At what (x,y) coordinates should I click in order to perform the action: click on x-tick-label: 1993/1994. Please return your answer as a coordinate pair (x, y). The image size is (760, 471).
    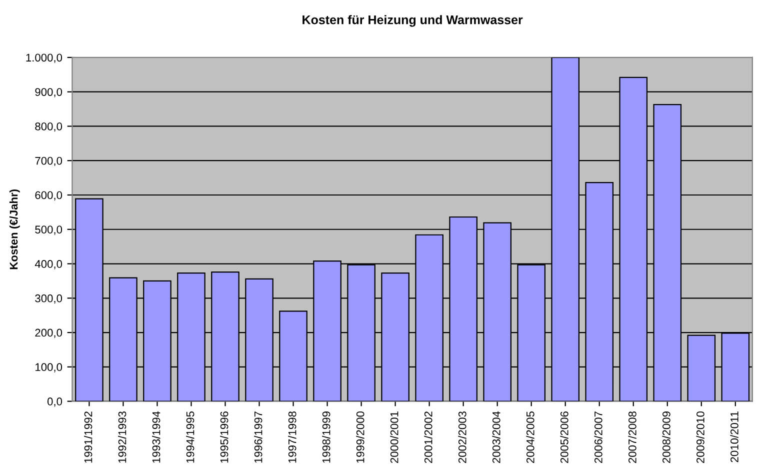
    Looking at the image, I should click on (156, 437).